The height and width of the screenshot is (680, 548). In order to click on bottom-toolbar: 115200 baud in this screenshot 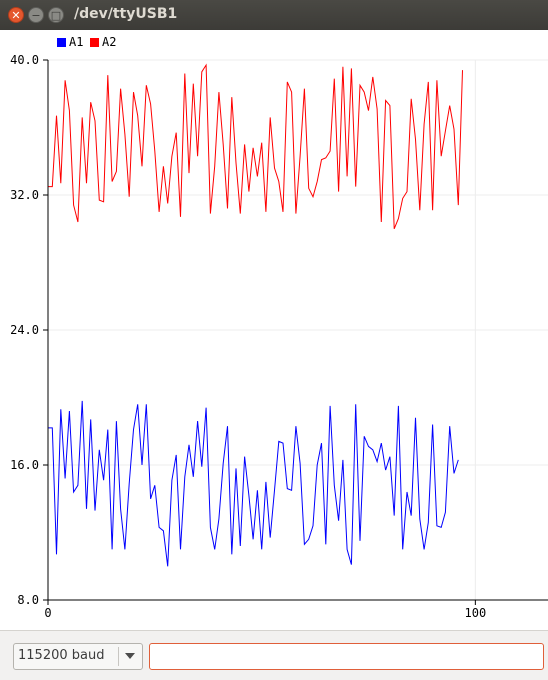, I will do `click(274, 655)`.